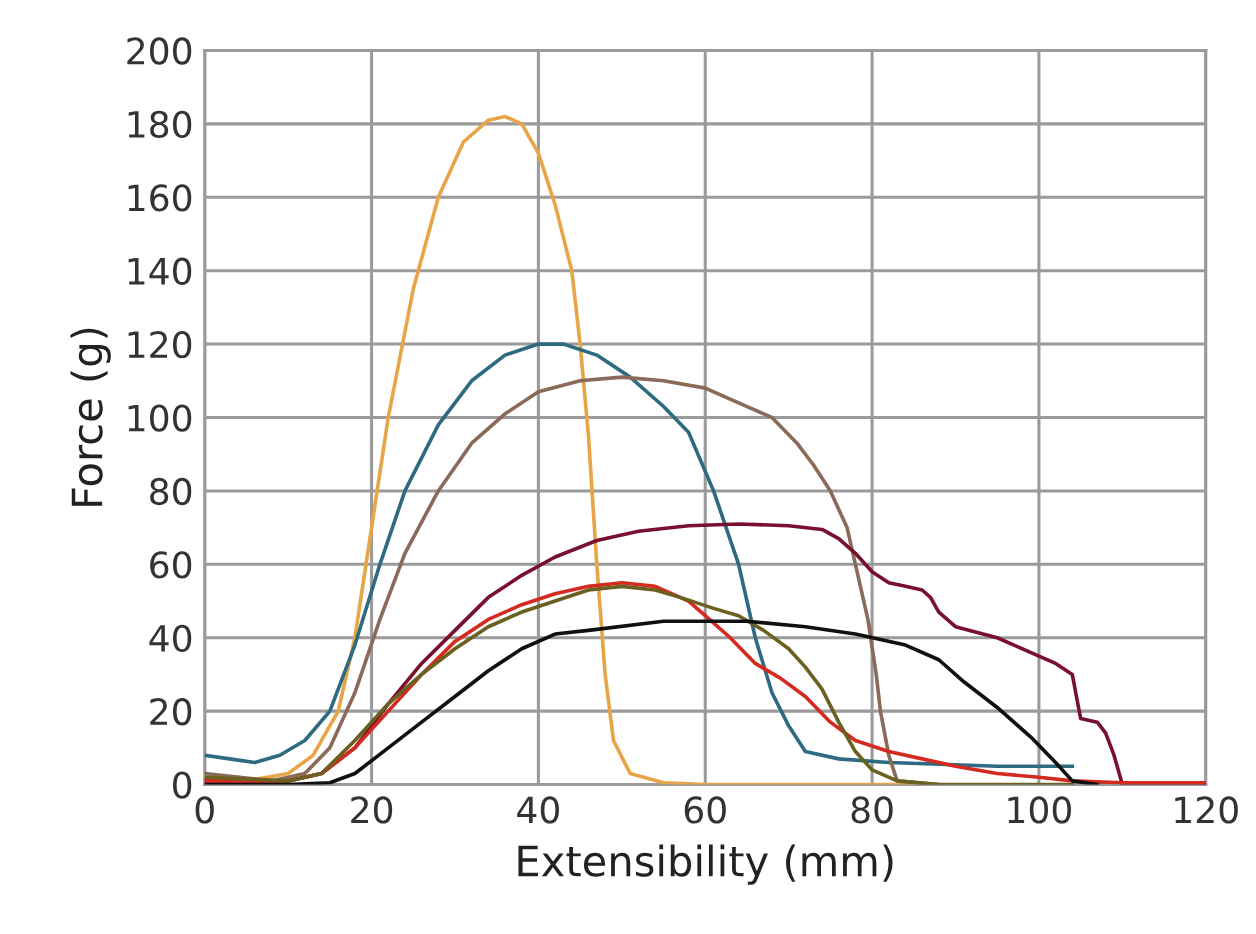 Image resolution: width=1256 pixels, height=934 pixels. What do you see at coordinates (204, 810) in the screenshot?
I see `x-tick-label: 0` at bounding box center [204, 810].